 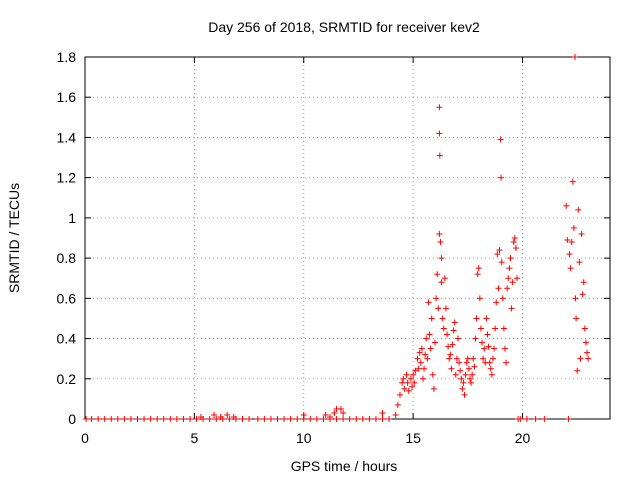 What do you see at coordinates (304, 438) in the screenshot?
I see `x-tick-label: 10` at bounding box center [304, 438].